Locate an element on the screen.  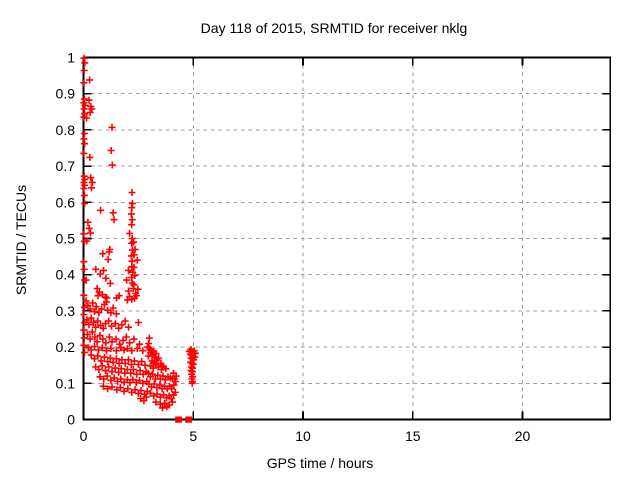
y-tick-label: 0.2 is located at coordinates (66, 347).